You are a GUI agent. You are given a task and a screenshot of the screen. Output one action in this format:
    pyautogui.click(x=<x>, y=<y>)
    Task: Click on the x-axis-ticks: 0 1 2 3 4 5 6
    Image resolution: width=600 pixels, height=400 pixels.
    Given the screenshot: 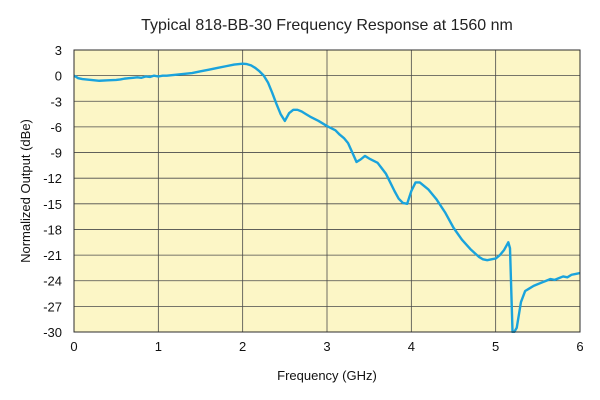 What is the action you would take?
    pyautogui.click(x=326, y=346)
    